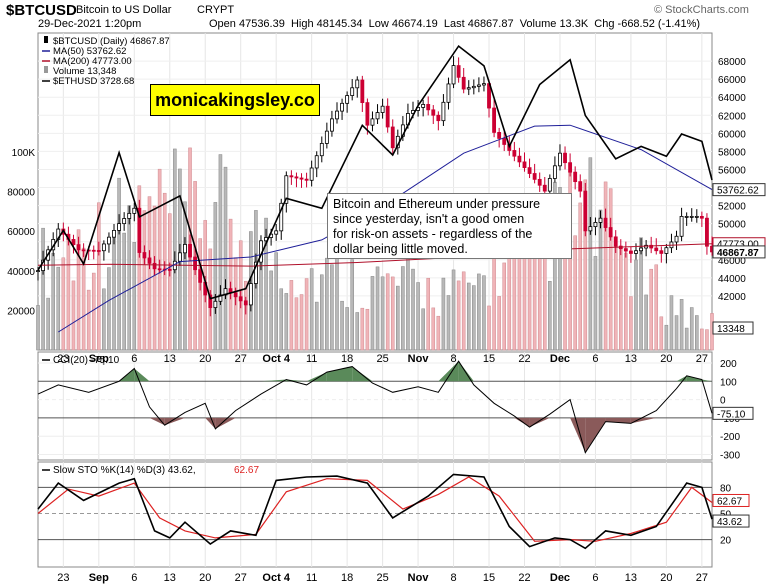  Describe the element at coordinates (92, 61) in the screenshot. I see `legend-entry: MA(200) 47773.00` at that location.